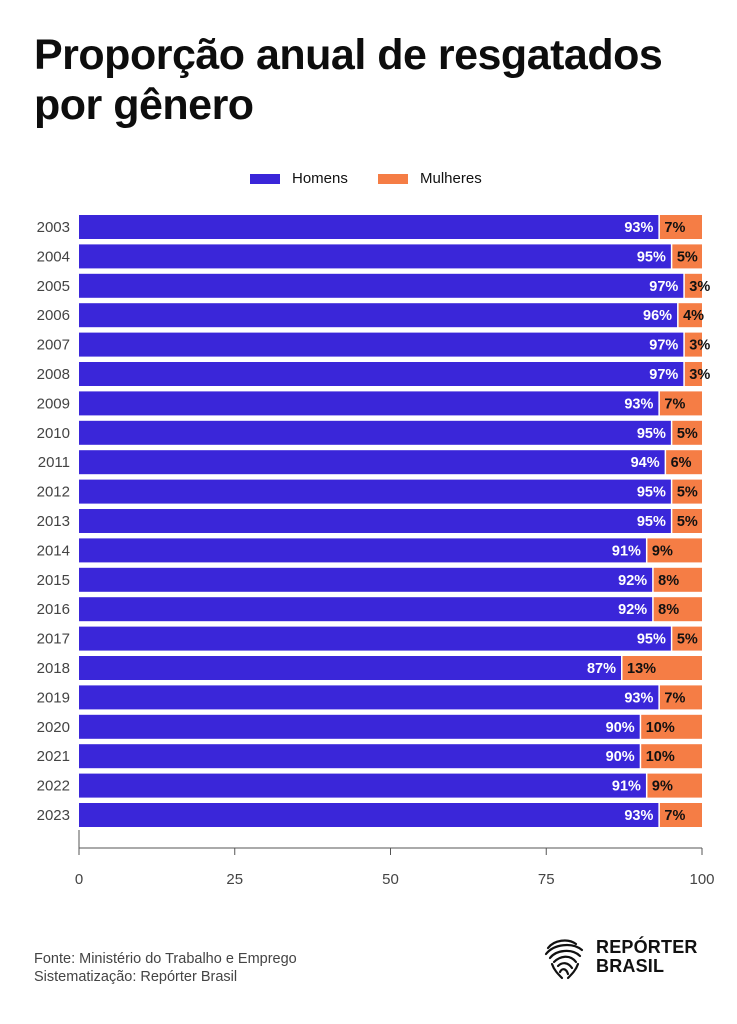  I want to click on bar-homens-2013, so click(375, 521).